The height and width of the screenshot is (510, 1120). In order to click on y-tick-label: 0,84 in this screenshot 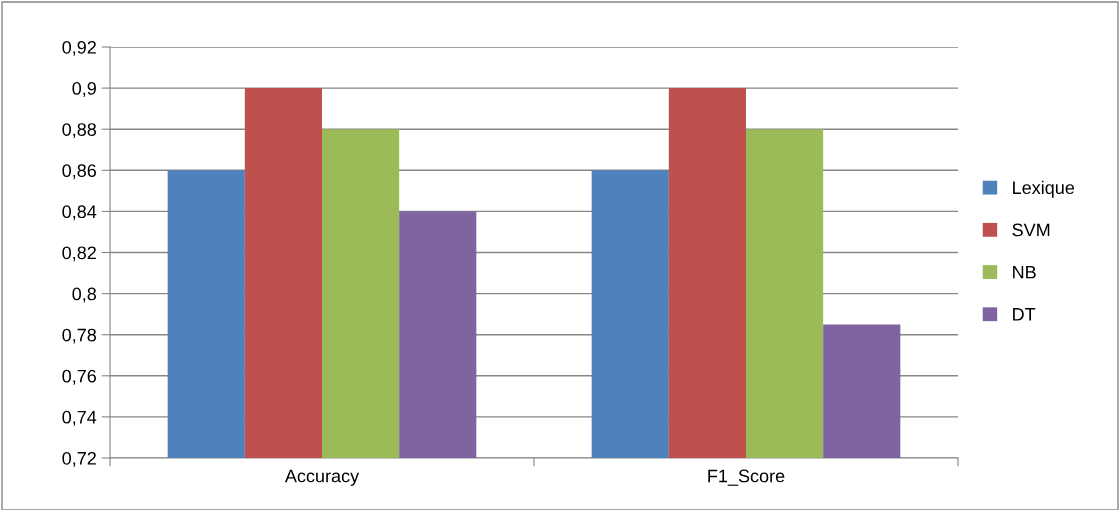, I will do `click(79, 213)`.